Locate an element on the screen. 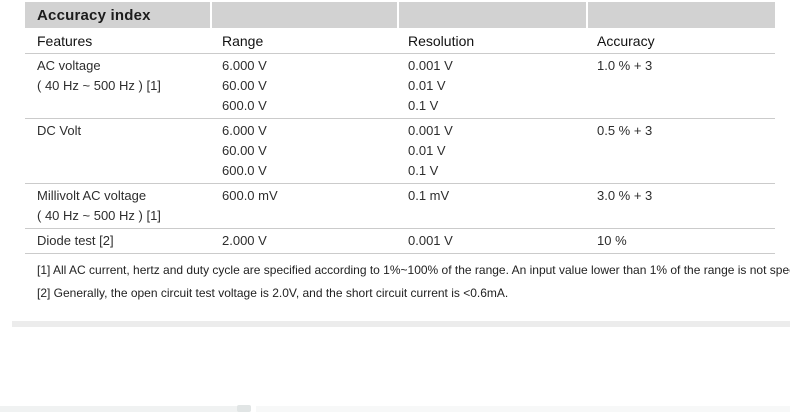  accuracy-cell: 10 % is located at coordinates (680, 241).